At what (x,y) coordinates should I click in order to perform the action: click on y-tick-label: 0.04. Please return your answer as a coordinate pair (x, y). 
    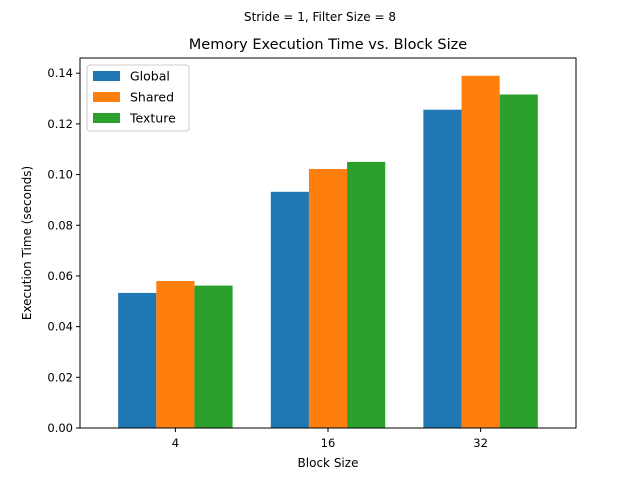
    Looking at the image, I should click on (60, 327).